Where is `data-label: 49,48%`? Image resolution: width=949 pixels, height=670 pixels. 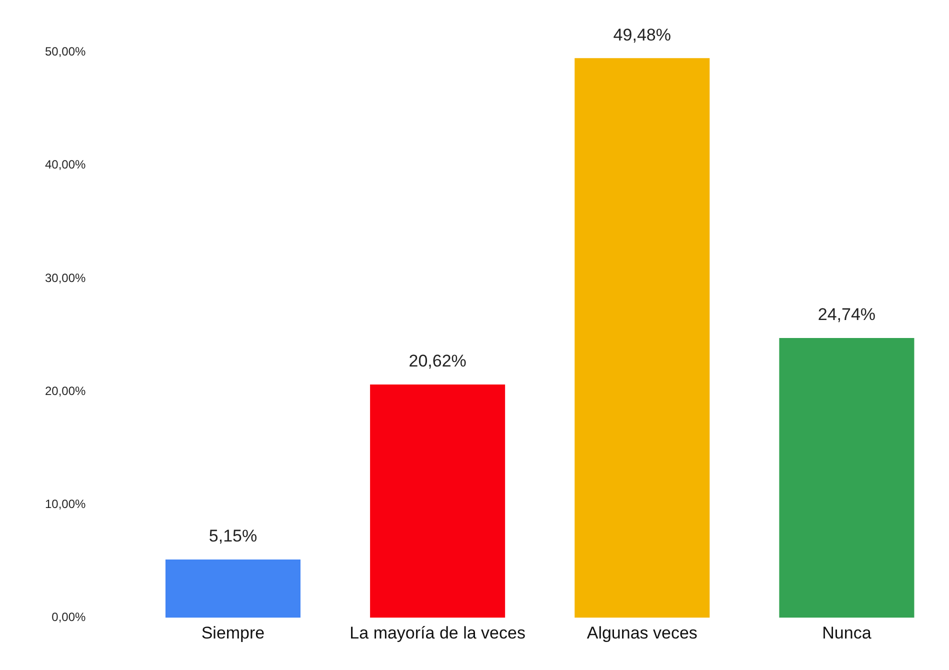
data-label: 49,48% is located at coordinates (642, 34).